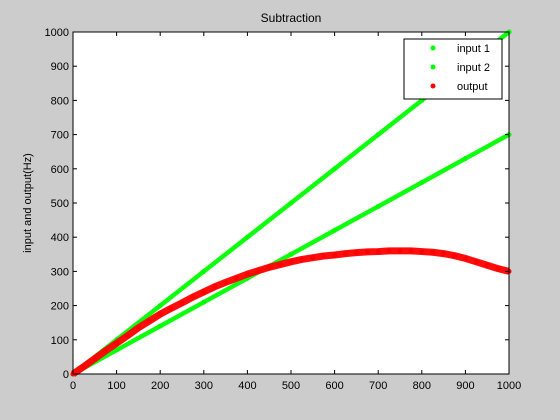  What do you see at coordinates (465, 386) in the screenshot?
I see `x-tick-label: 900` at bounding box center [465, 386].